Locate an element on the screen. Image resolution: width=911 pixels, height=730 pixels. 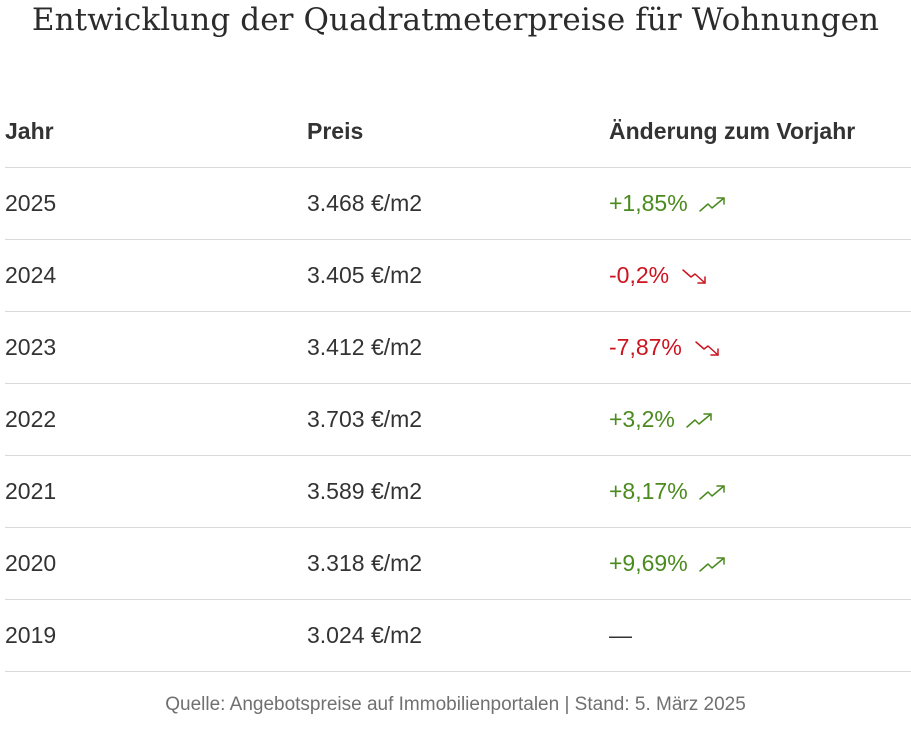
year-cell: 2019 is located at coordinates (31, 635).